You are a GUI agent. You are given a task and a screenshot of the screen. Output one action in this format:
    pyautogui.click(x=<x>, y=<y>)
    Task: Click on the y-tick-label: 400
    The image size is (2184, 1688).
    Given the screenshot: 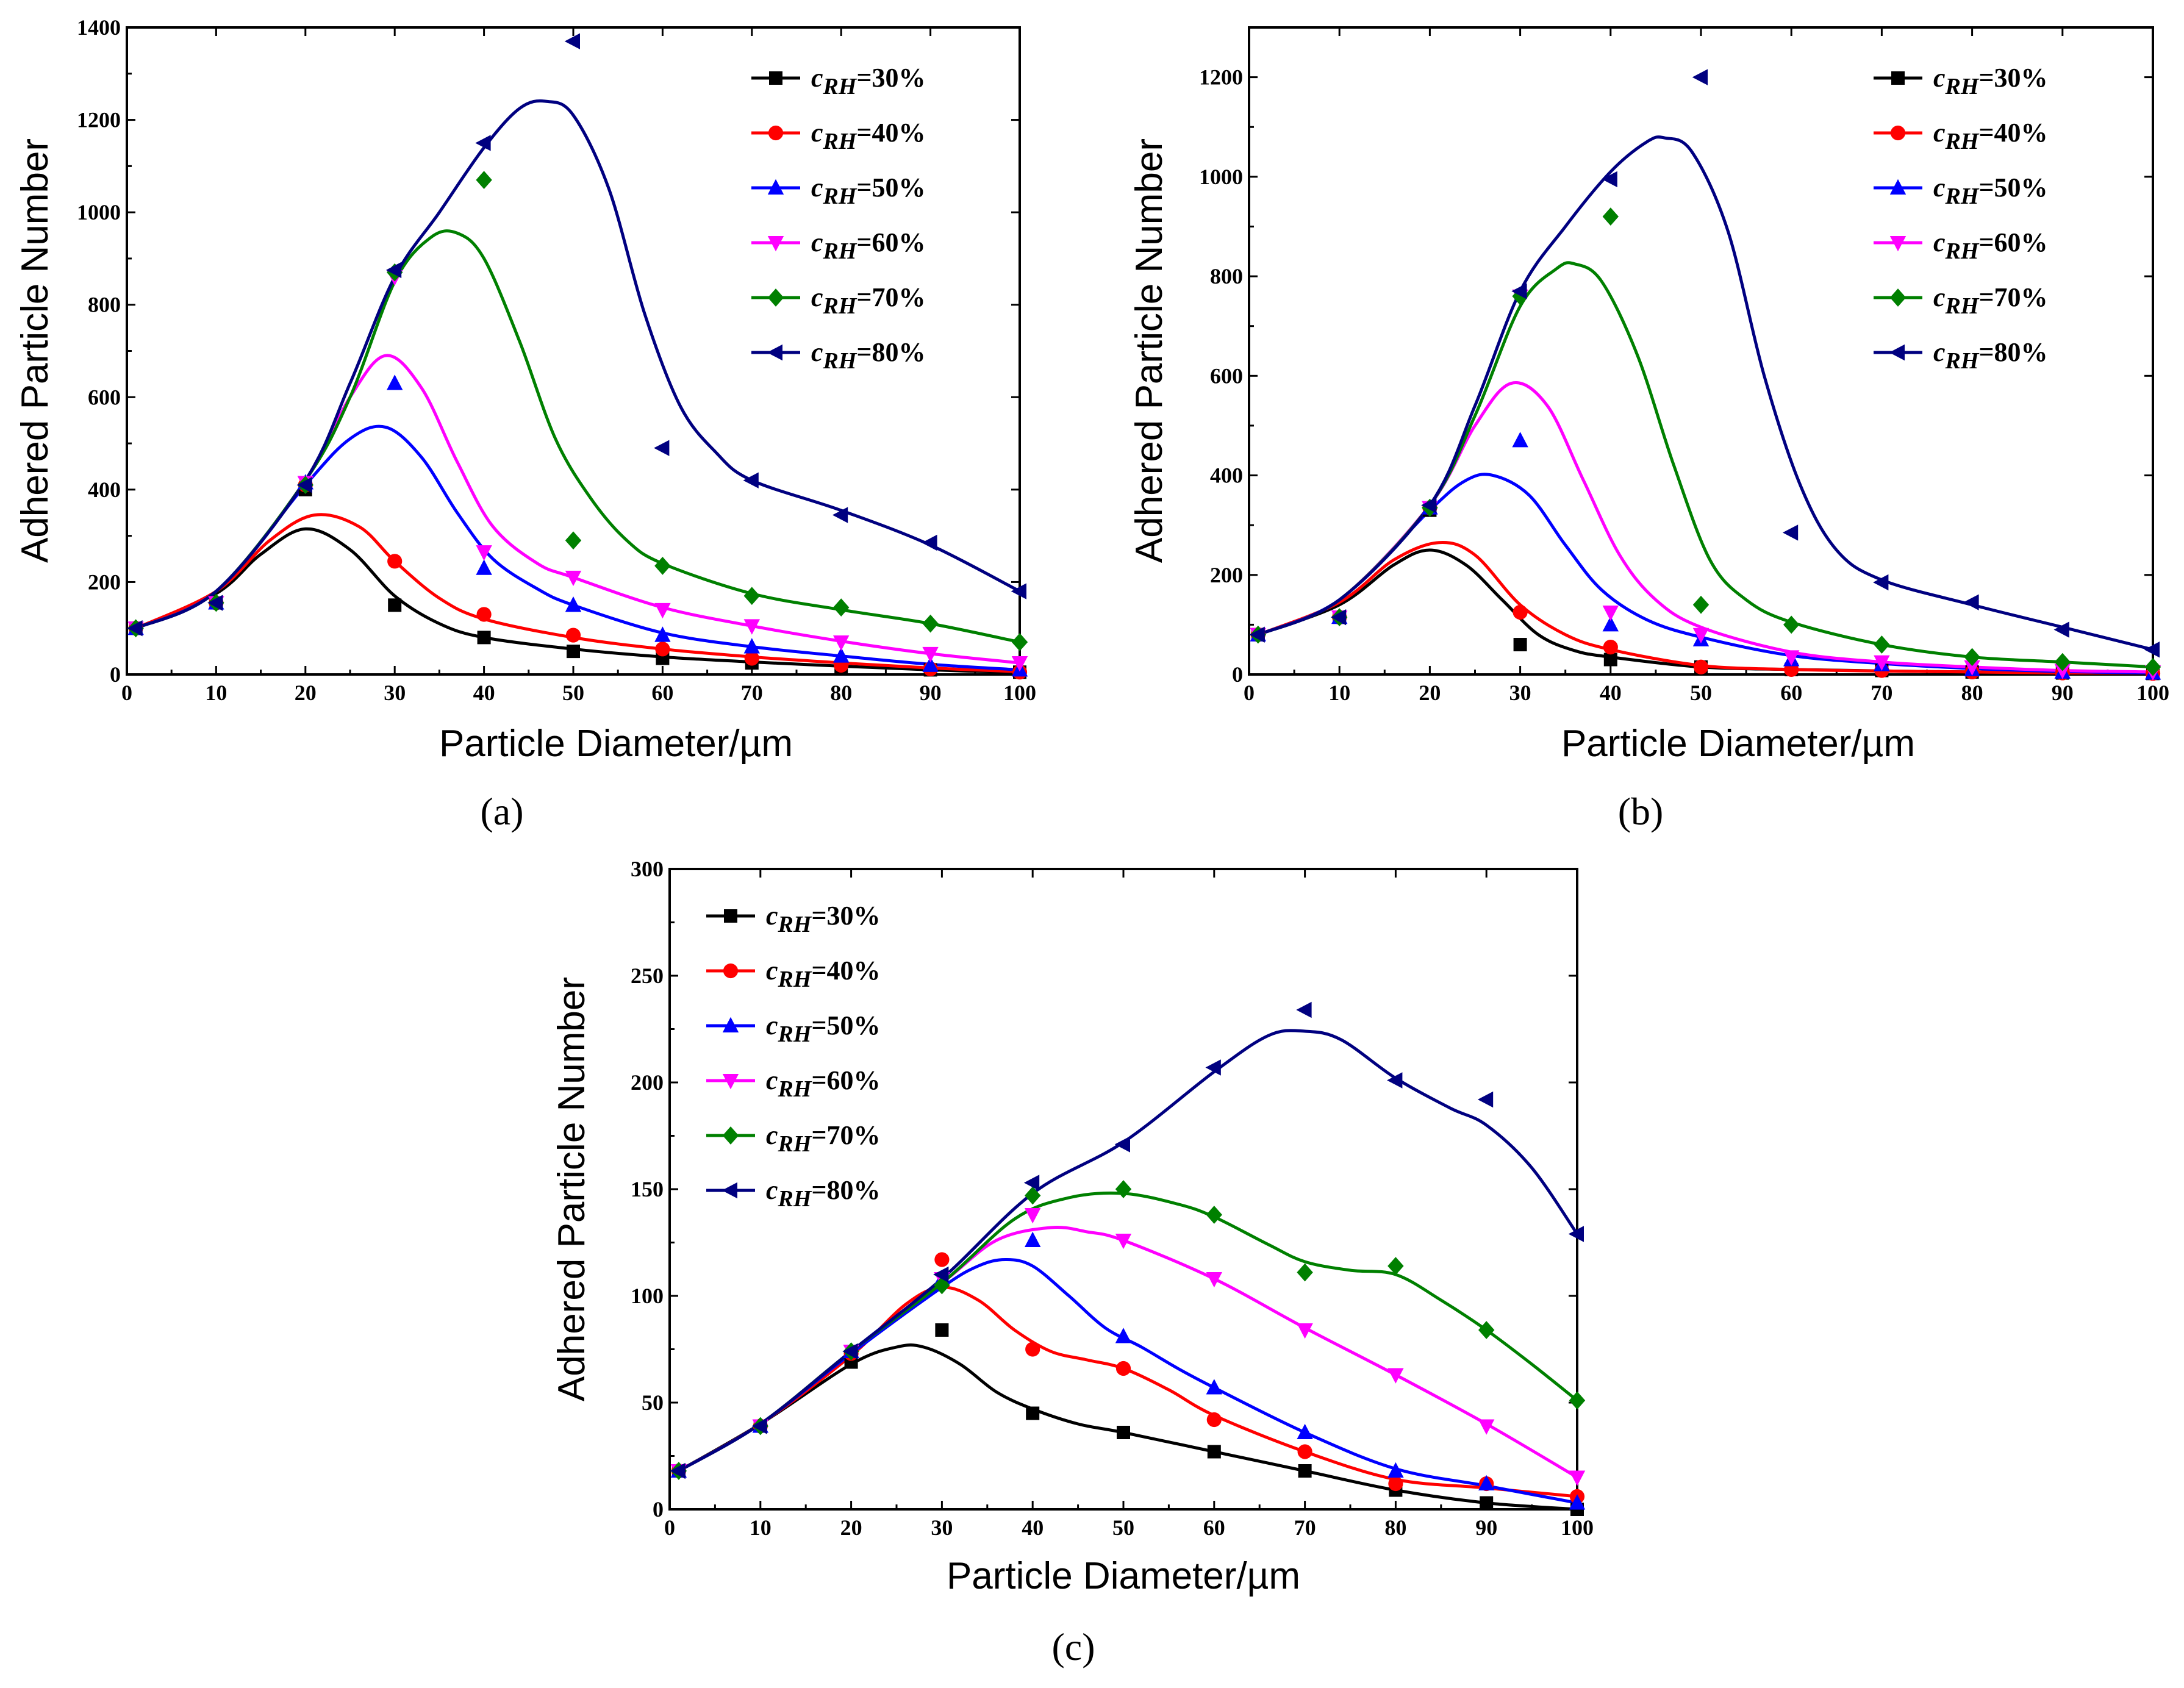 What is the action you would take?
    pyautogui.click(x=1226, y=475)
    